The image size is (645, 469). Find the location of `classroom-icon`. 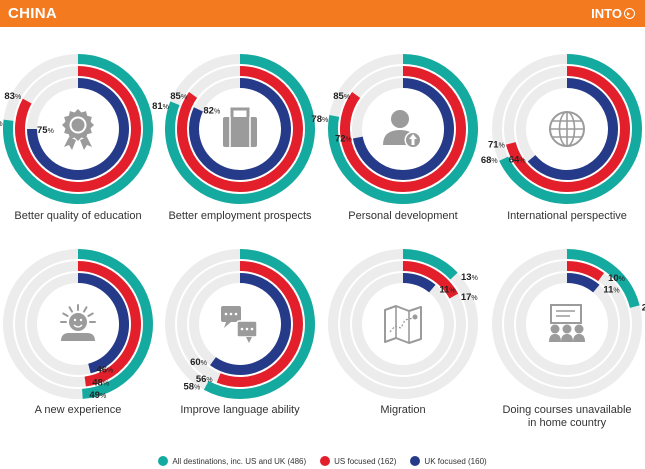

classroom-icon is located at coordinates (567, 323).